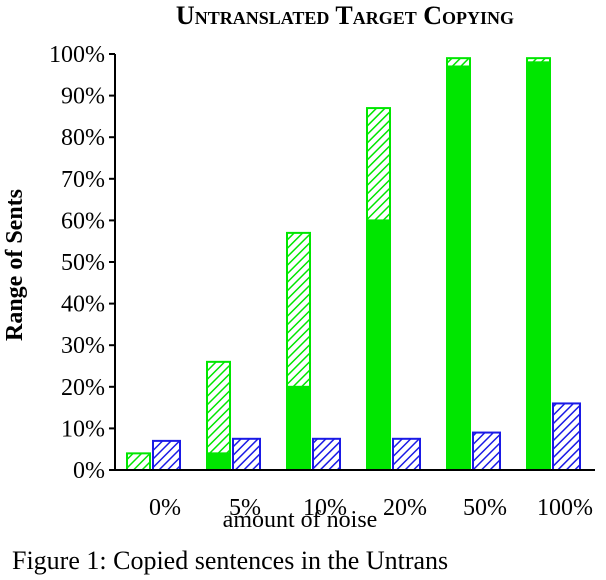  Describe the element at coordinates (405, 508) in the screenshot. I see `x-tick-label: 20%` at that location.